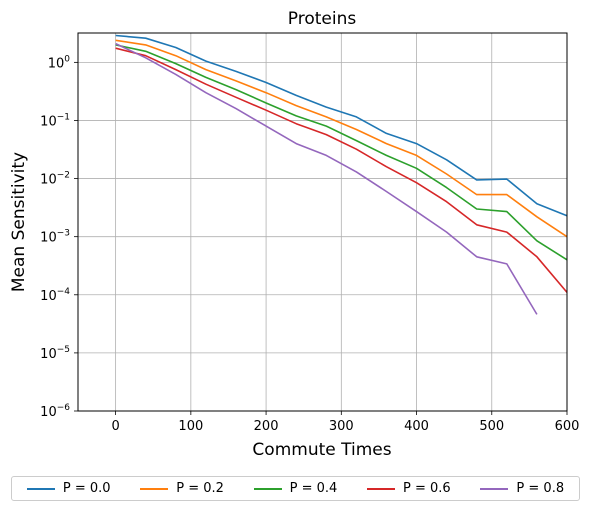  What do you see at coordinates (427, 488) in the screenshot?
I see `legend-label: P = 0.6` at bounding box center [427, 488].